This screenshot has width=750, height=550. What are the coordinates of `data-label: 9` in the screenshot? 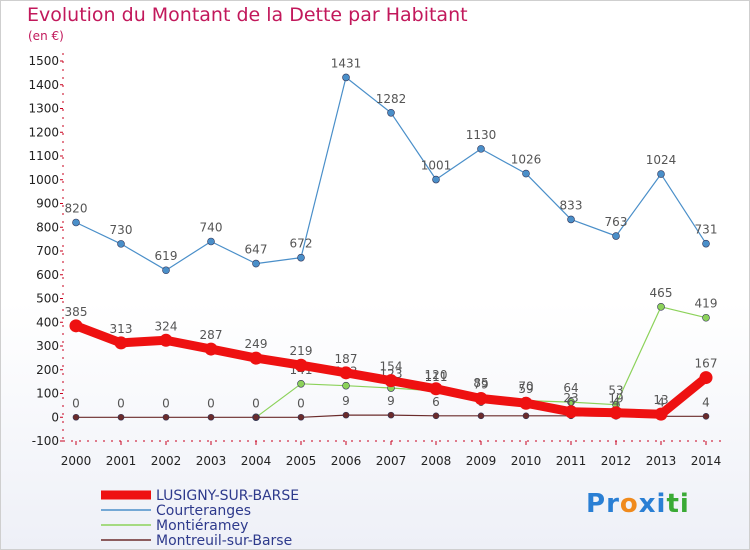 It's located at (391, 401).